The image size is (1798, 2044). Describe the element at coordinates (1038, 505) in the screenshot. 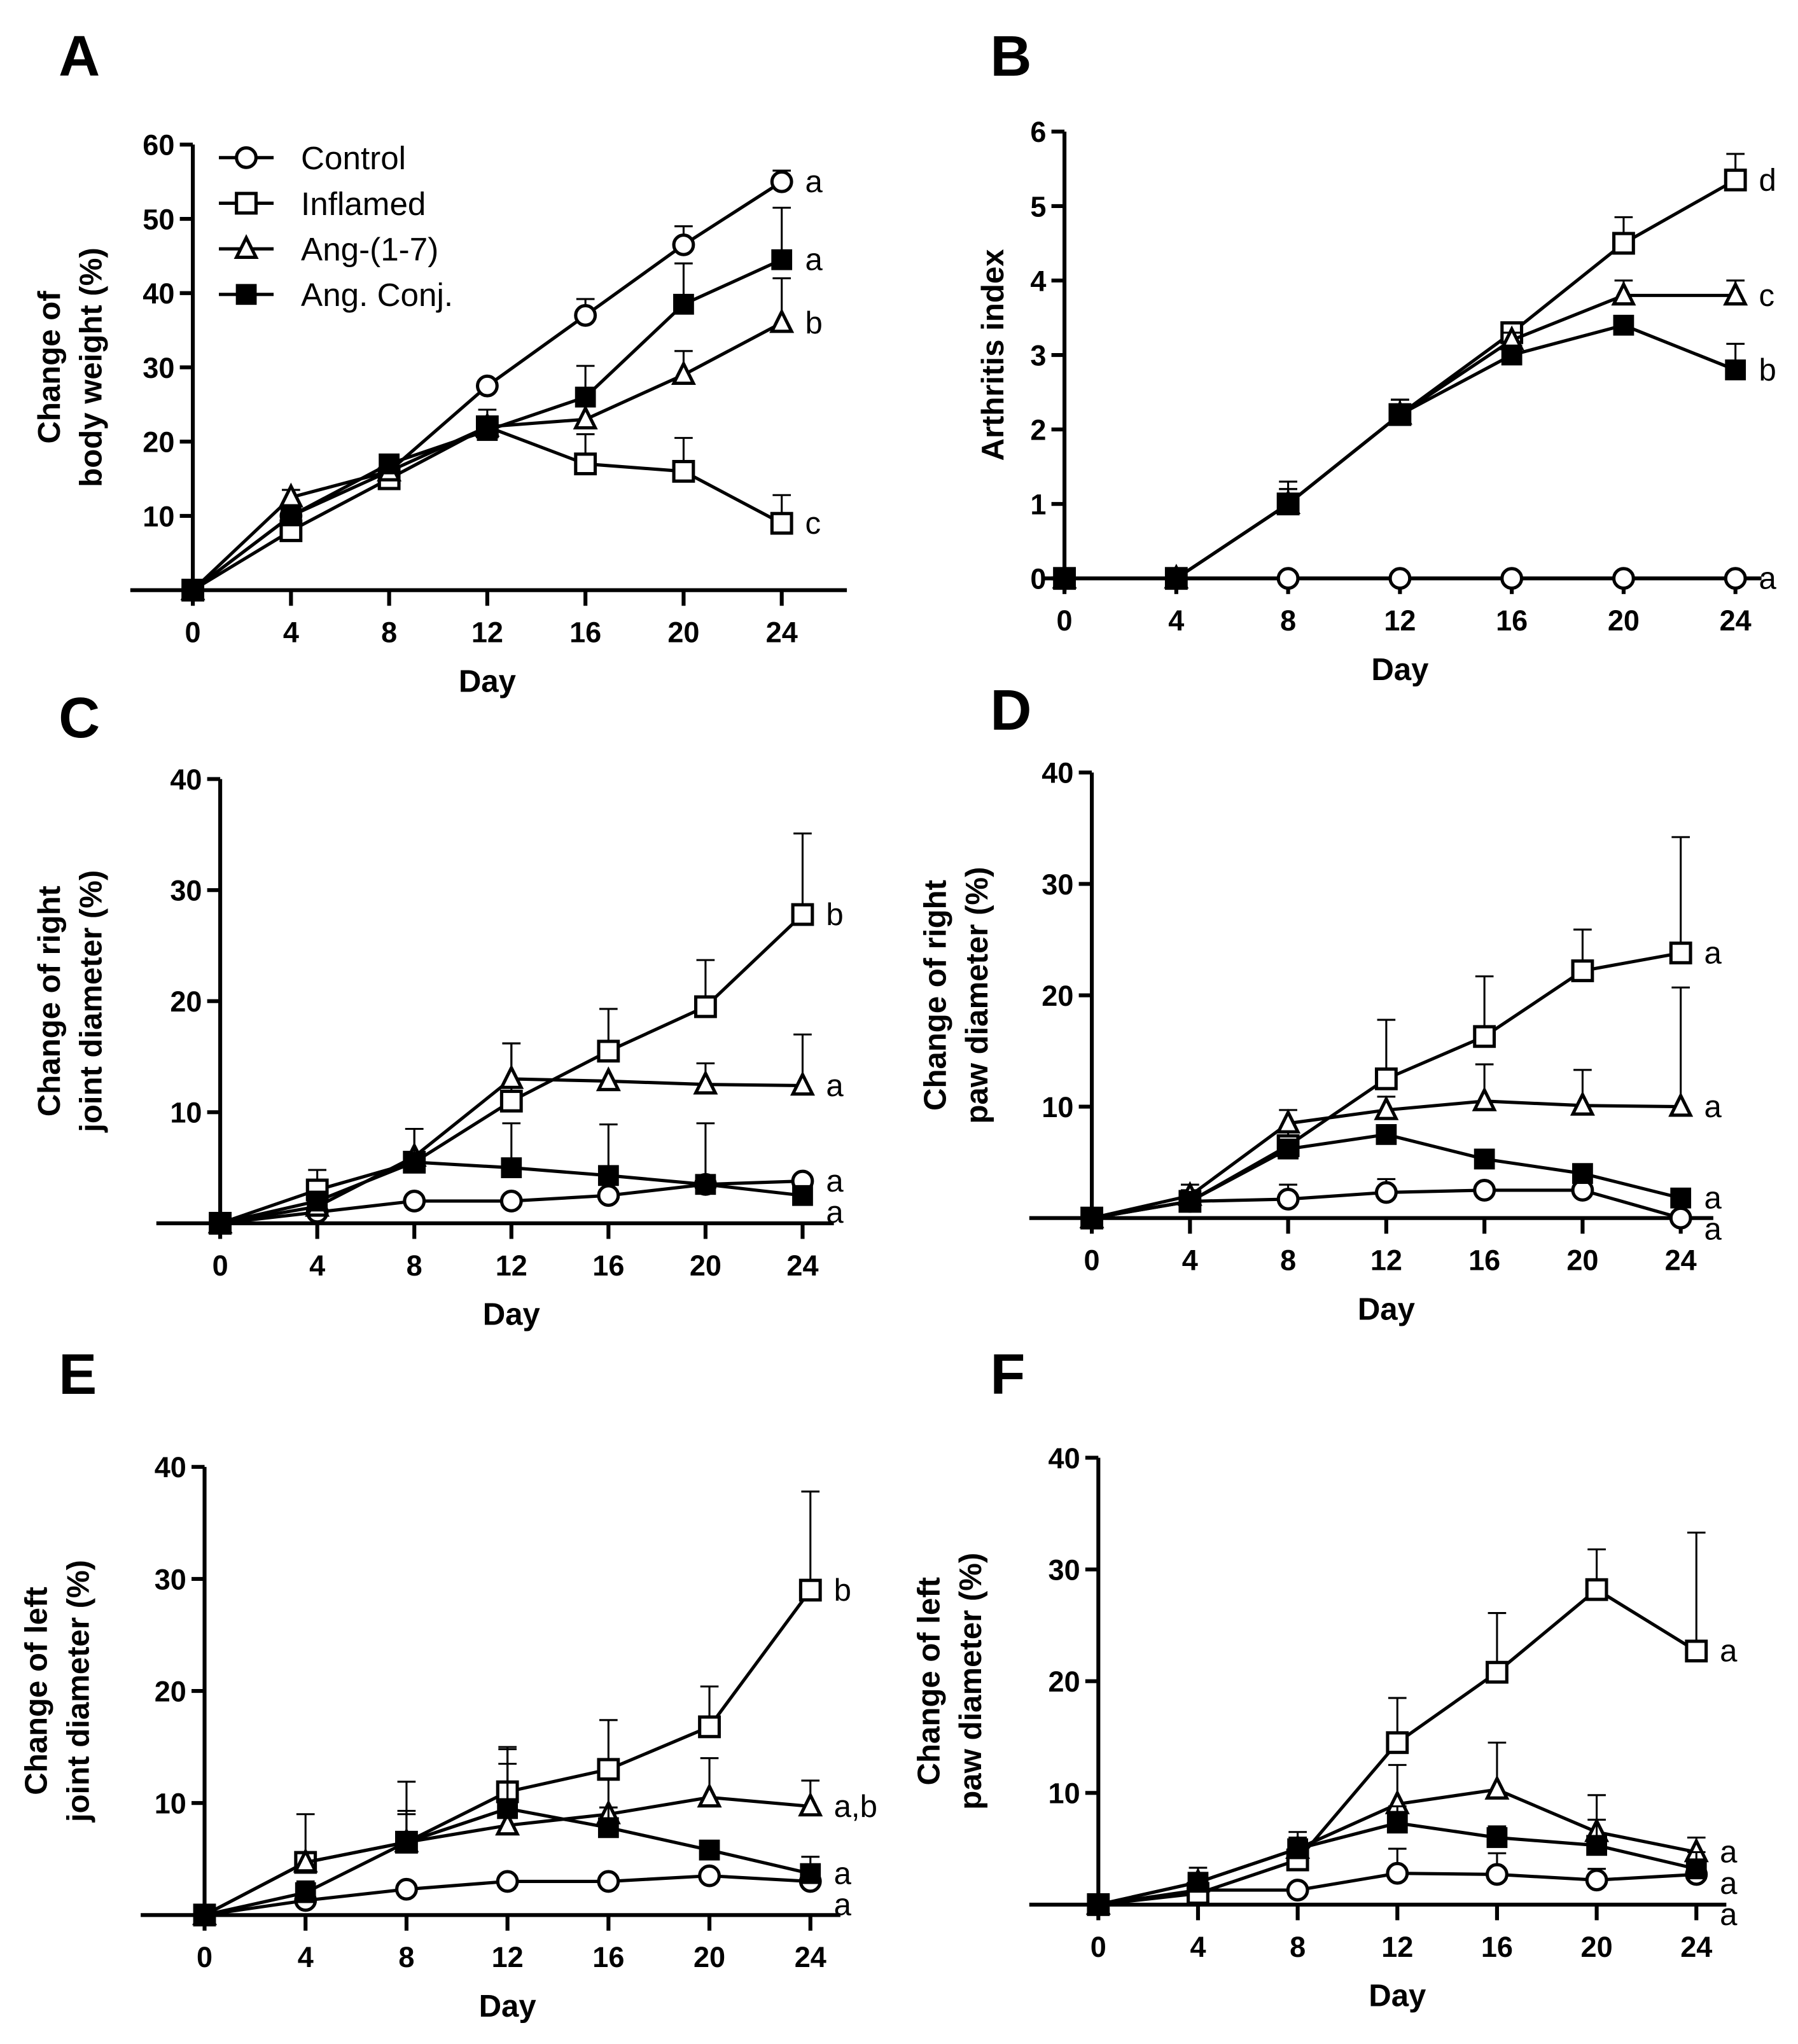

I see `y-tick-label: 1` at that location.